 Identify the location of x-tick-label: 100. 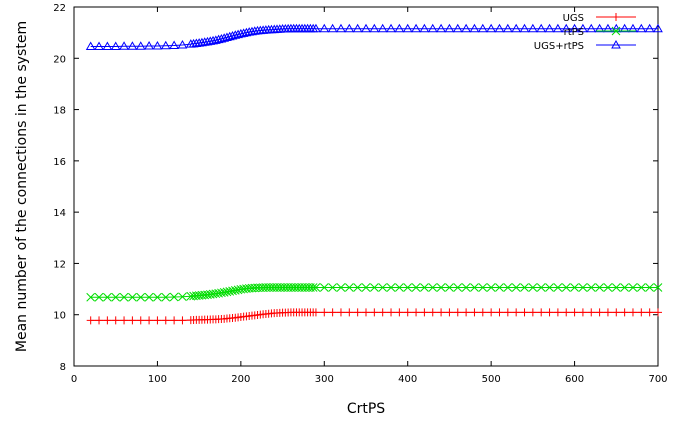
(157, 379).